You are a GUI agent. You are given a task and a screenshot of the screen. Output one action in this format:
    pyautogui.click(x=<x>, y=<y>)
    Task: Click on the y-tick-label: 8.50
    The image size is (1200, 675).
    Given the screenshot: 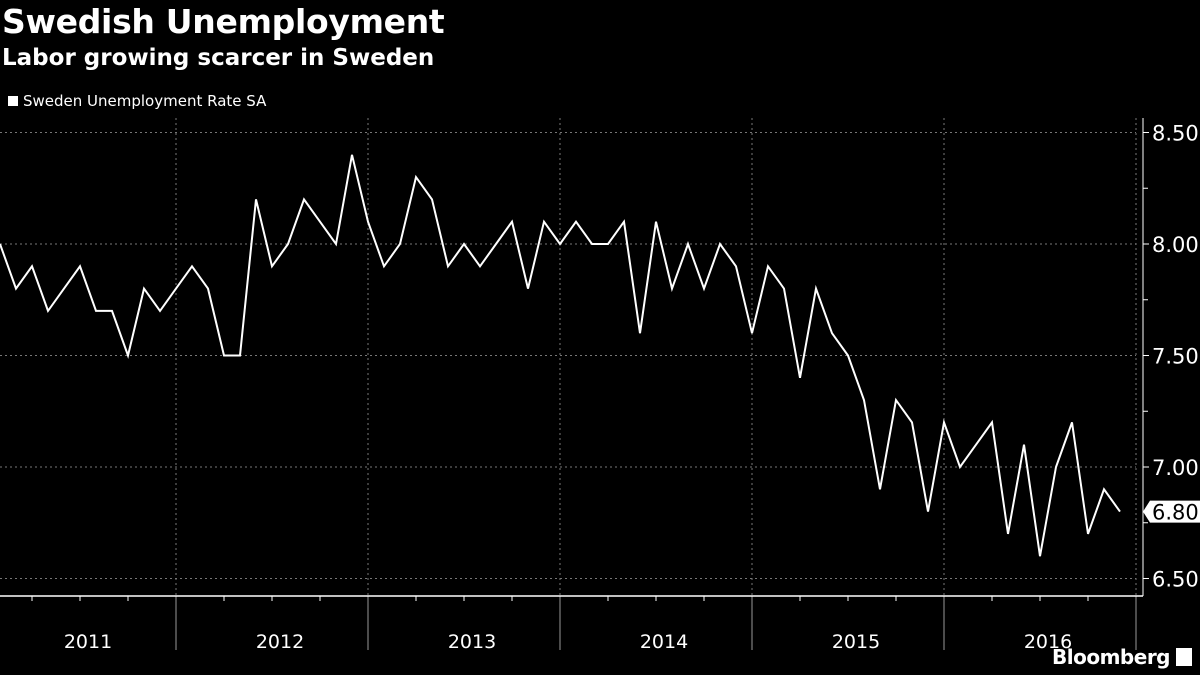 What is the action you would take?
    pyautogui.click(x=1175, y=134)
    